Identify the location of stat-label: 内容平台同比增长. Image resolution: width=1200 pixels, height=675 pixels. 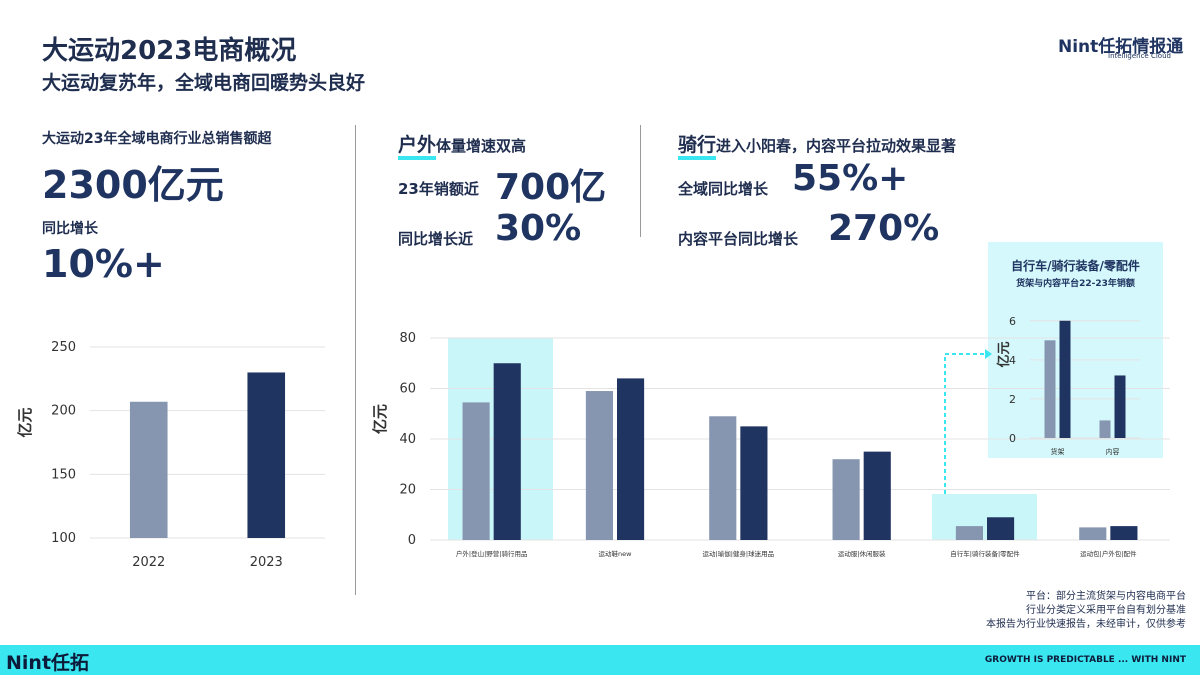
(738, 239).